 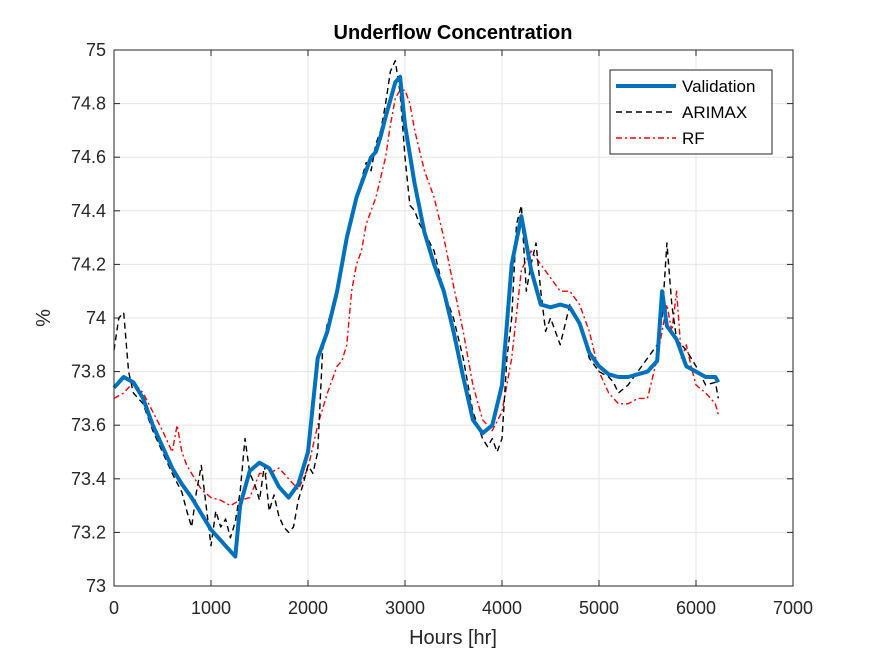 What do you see at coordinates (88, 532) in the screenshot?
I see `y-tick-label: 73.2` at bounding box center [88, 532].